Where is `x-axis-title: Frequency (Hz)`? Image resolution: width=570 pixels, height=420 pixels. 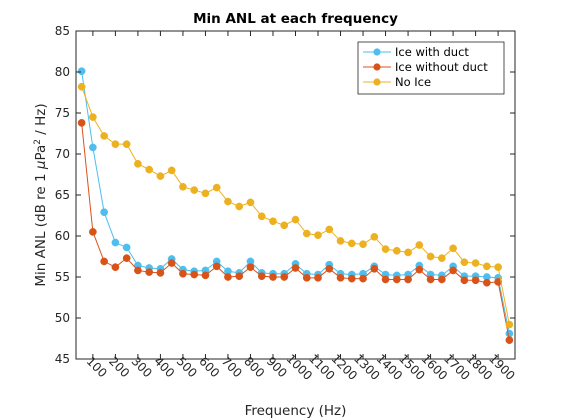 x-axis-title: Frequency (Hz) is located at coordinates (296, 411).